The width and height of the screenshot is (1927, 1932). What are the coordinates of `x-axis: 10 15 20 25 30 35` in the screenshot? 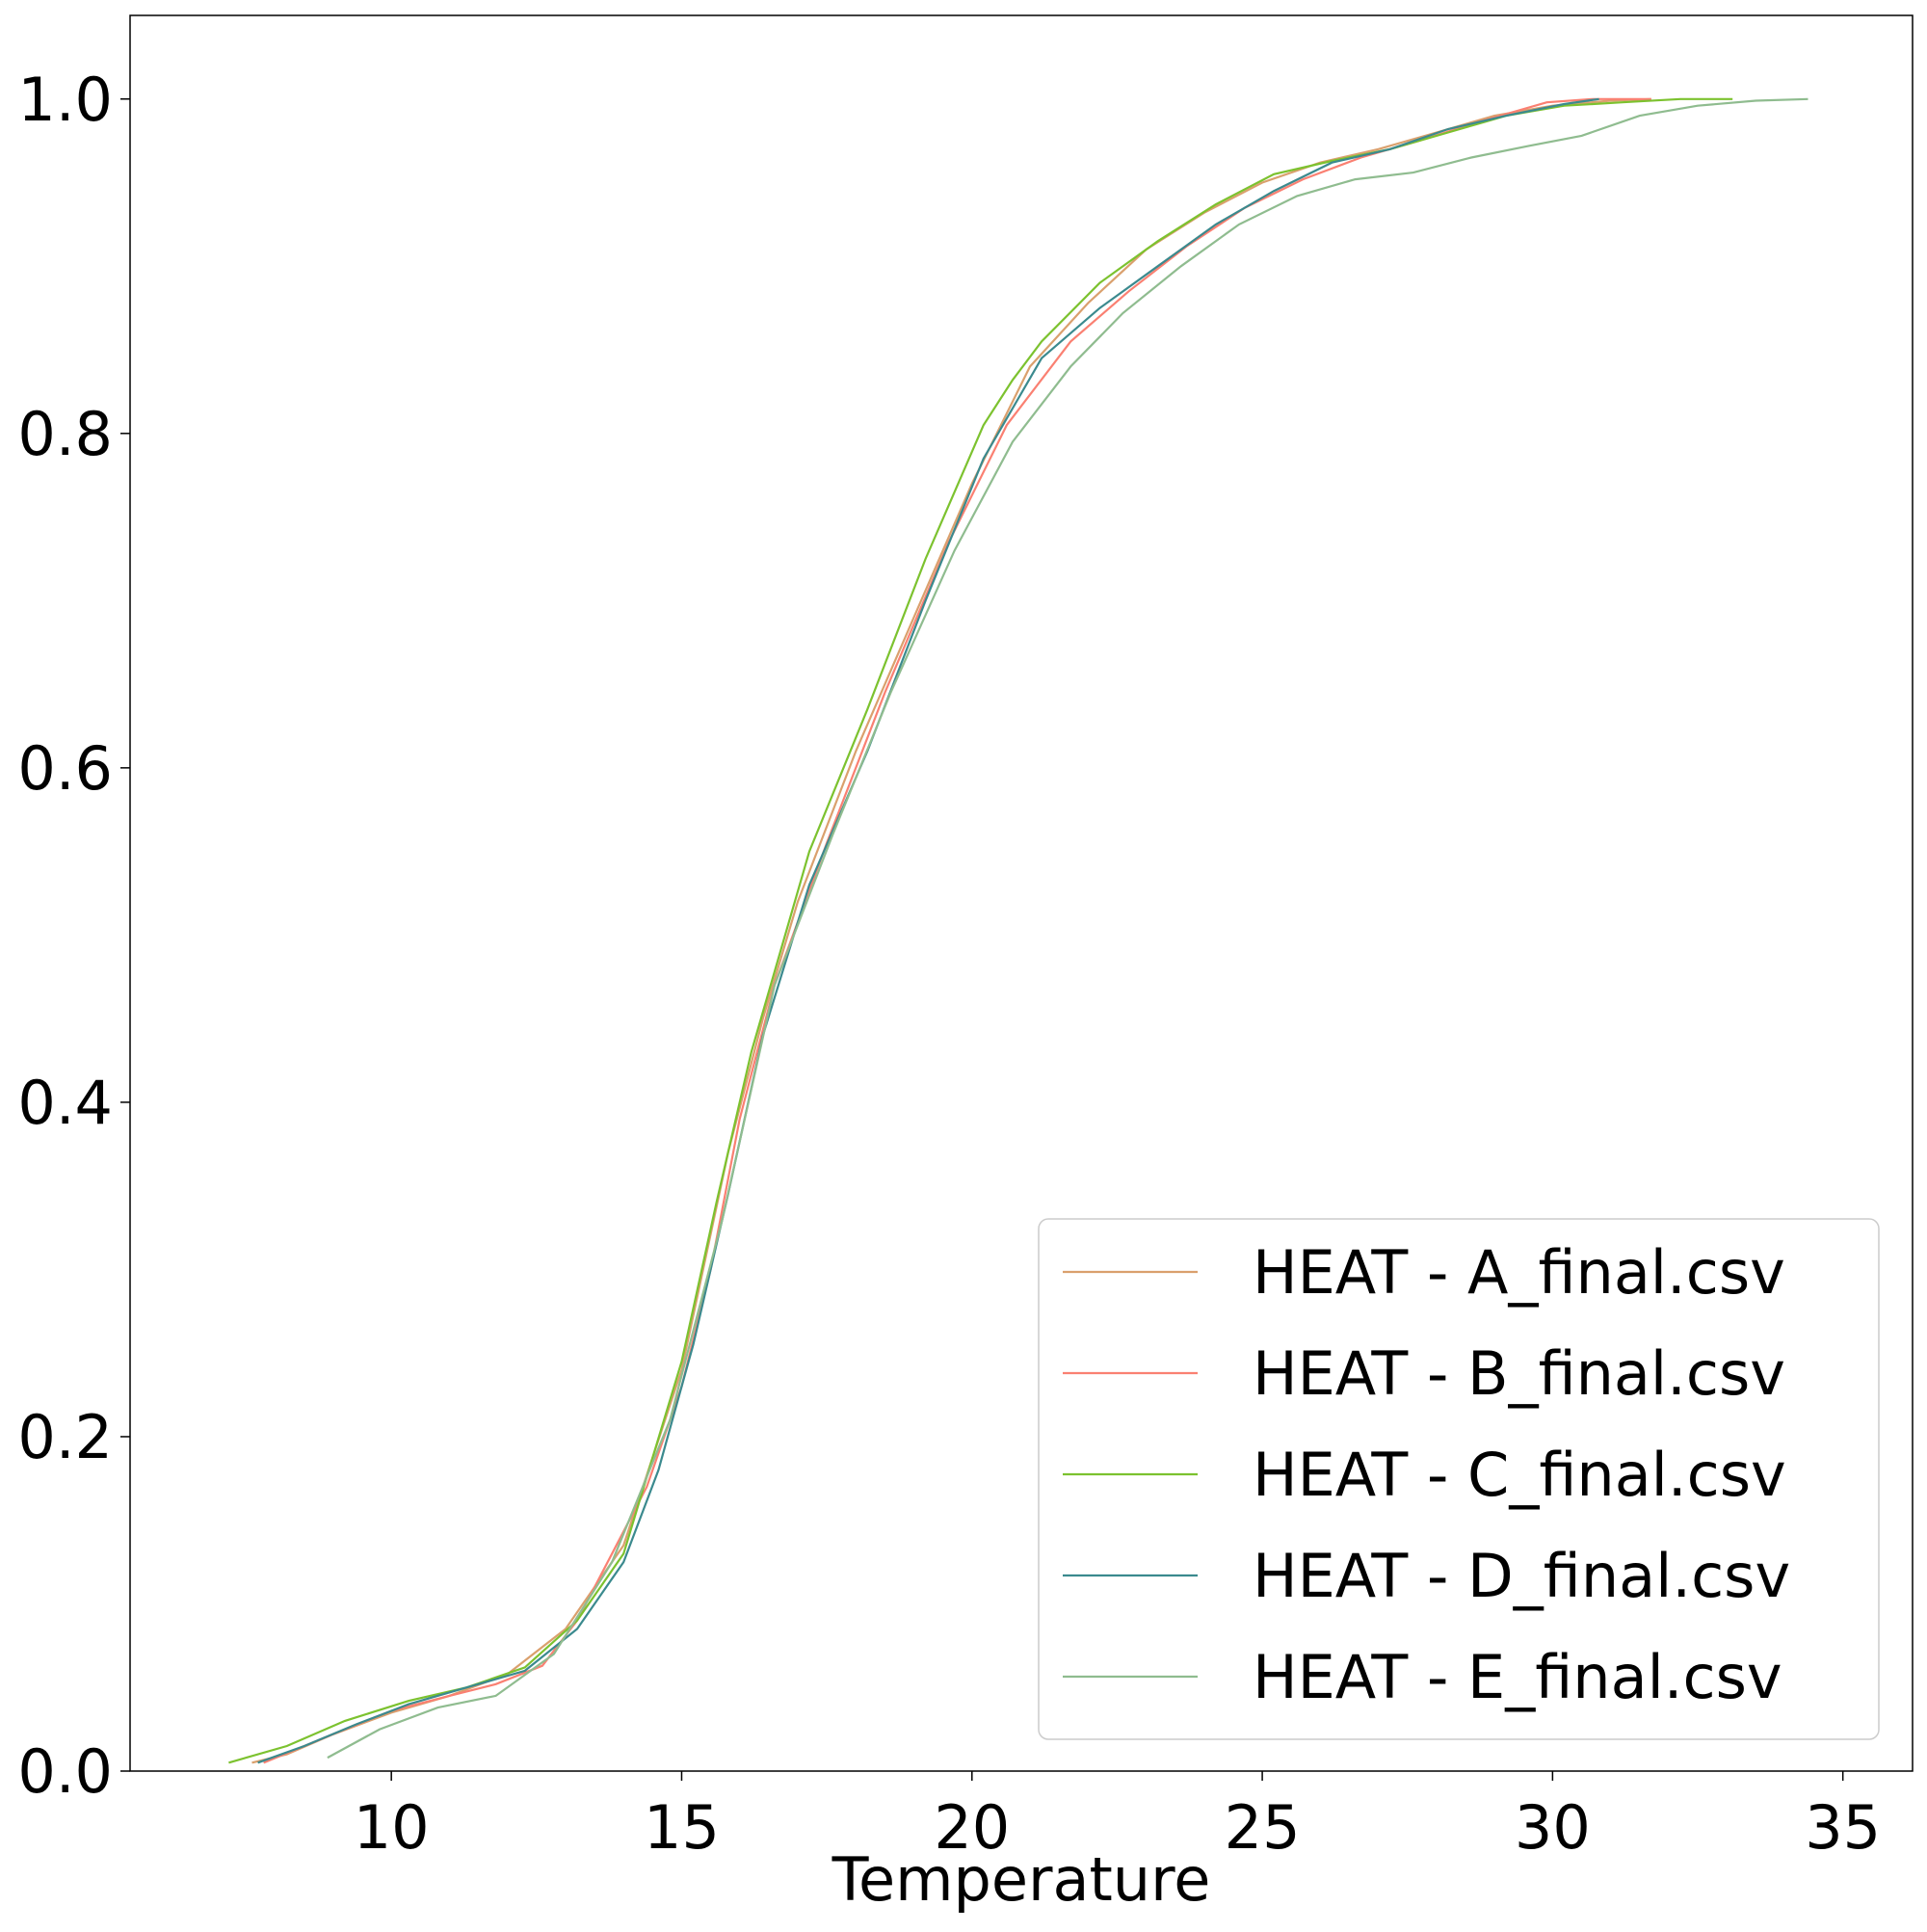 It's located at (1117, 1817).